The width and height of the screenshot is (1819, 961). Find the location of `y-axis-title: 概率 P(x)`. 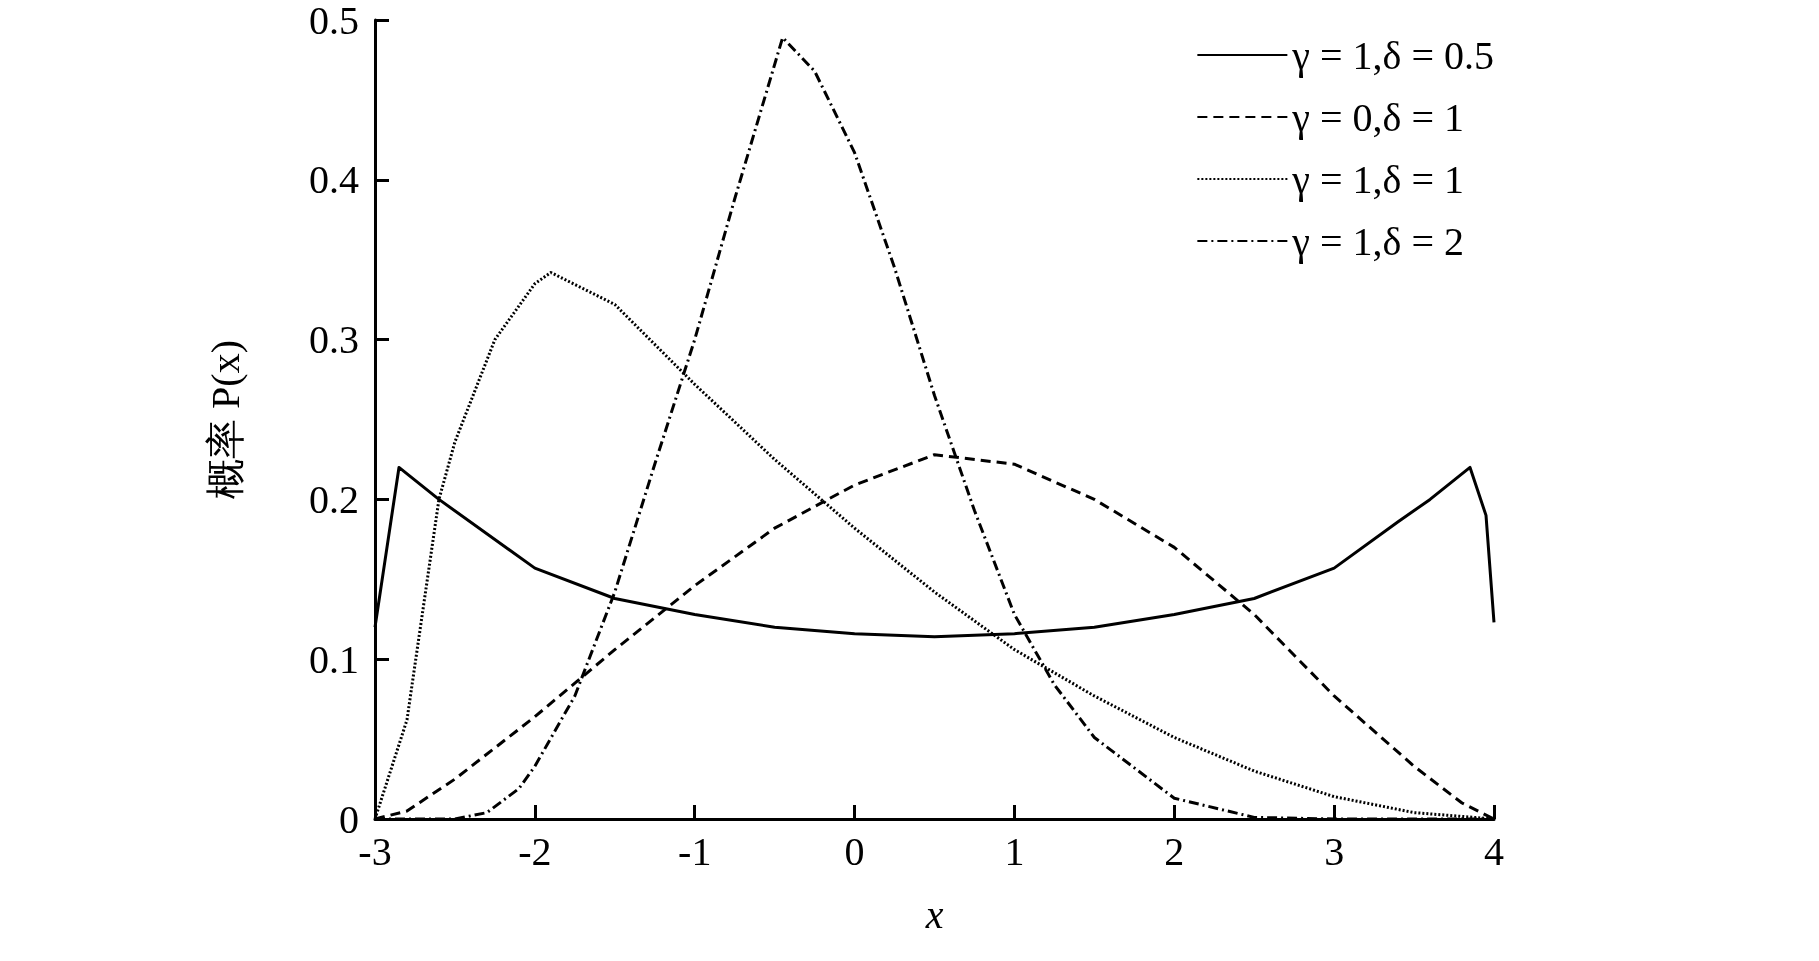

y-axis-title: 概率 P(x) is located at coordinates (225, 419).